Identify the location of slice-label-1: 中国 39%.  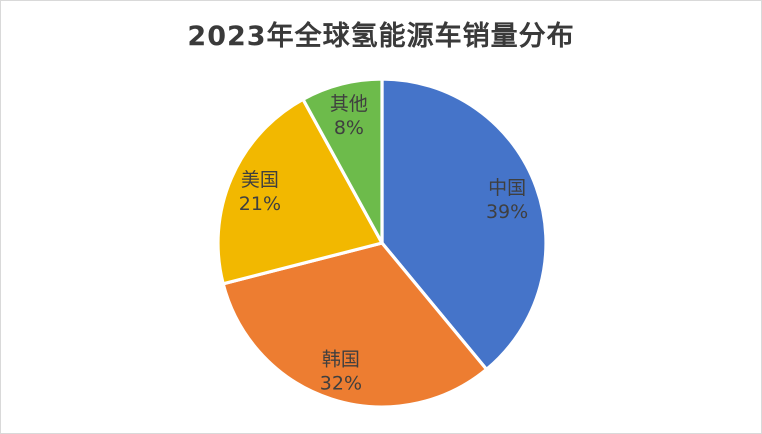
(507, 200).